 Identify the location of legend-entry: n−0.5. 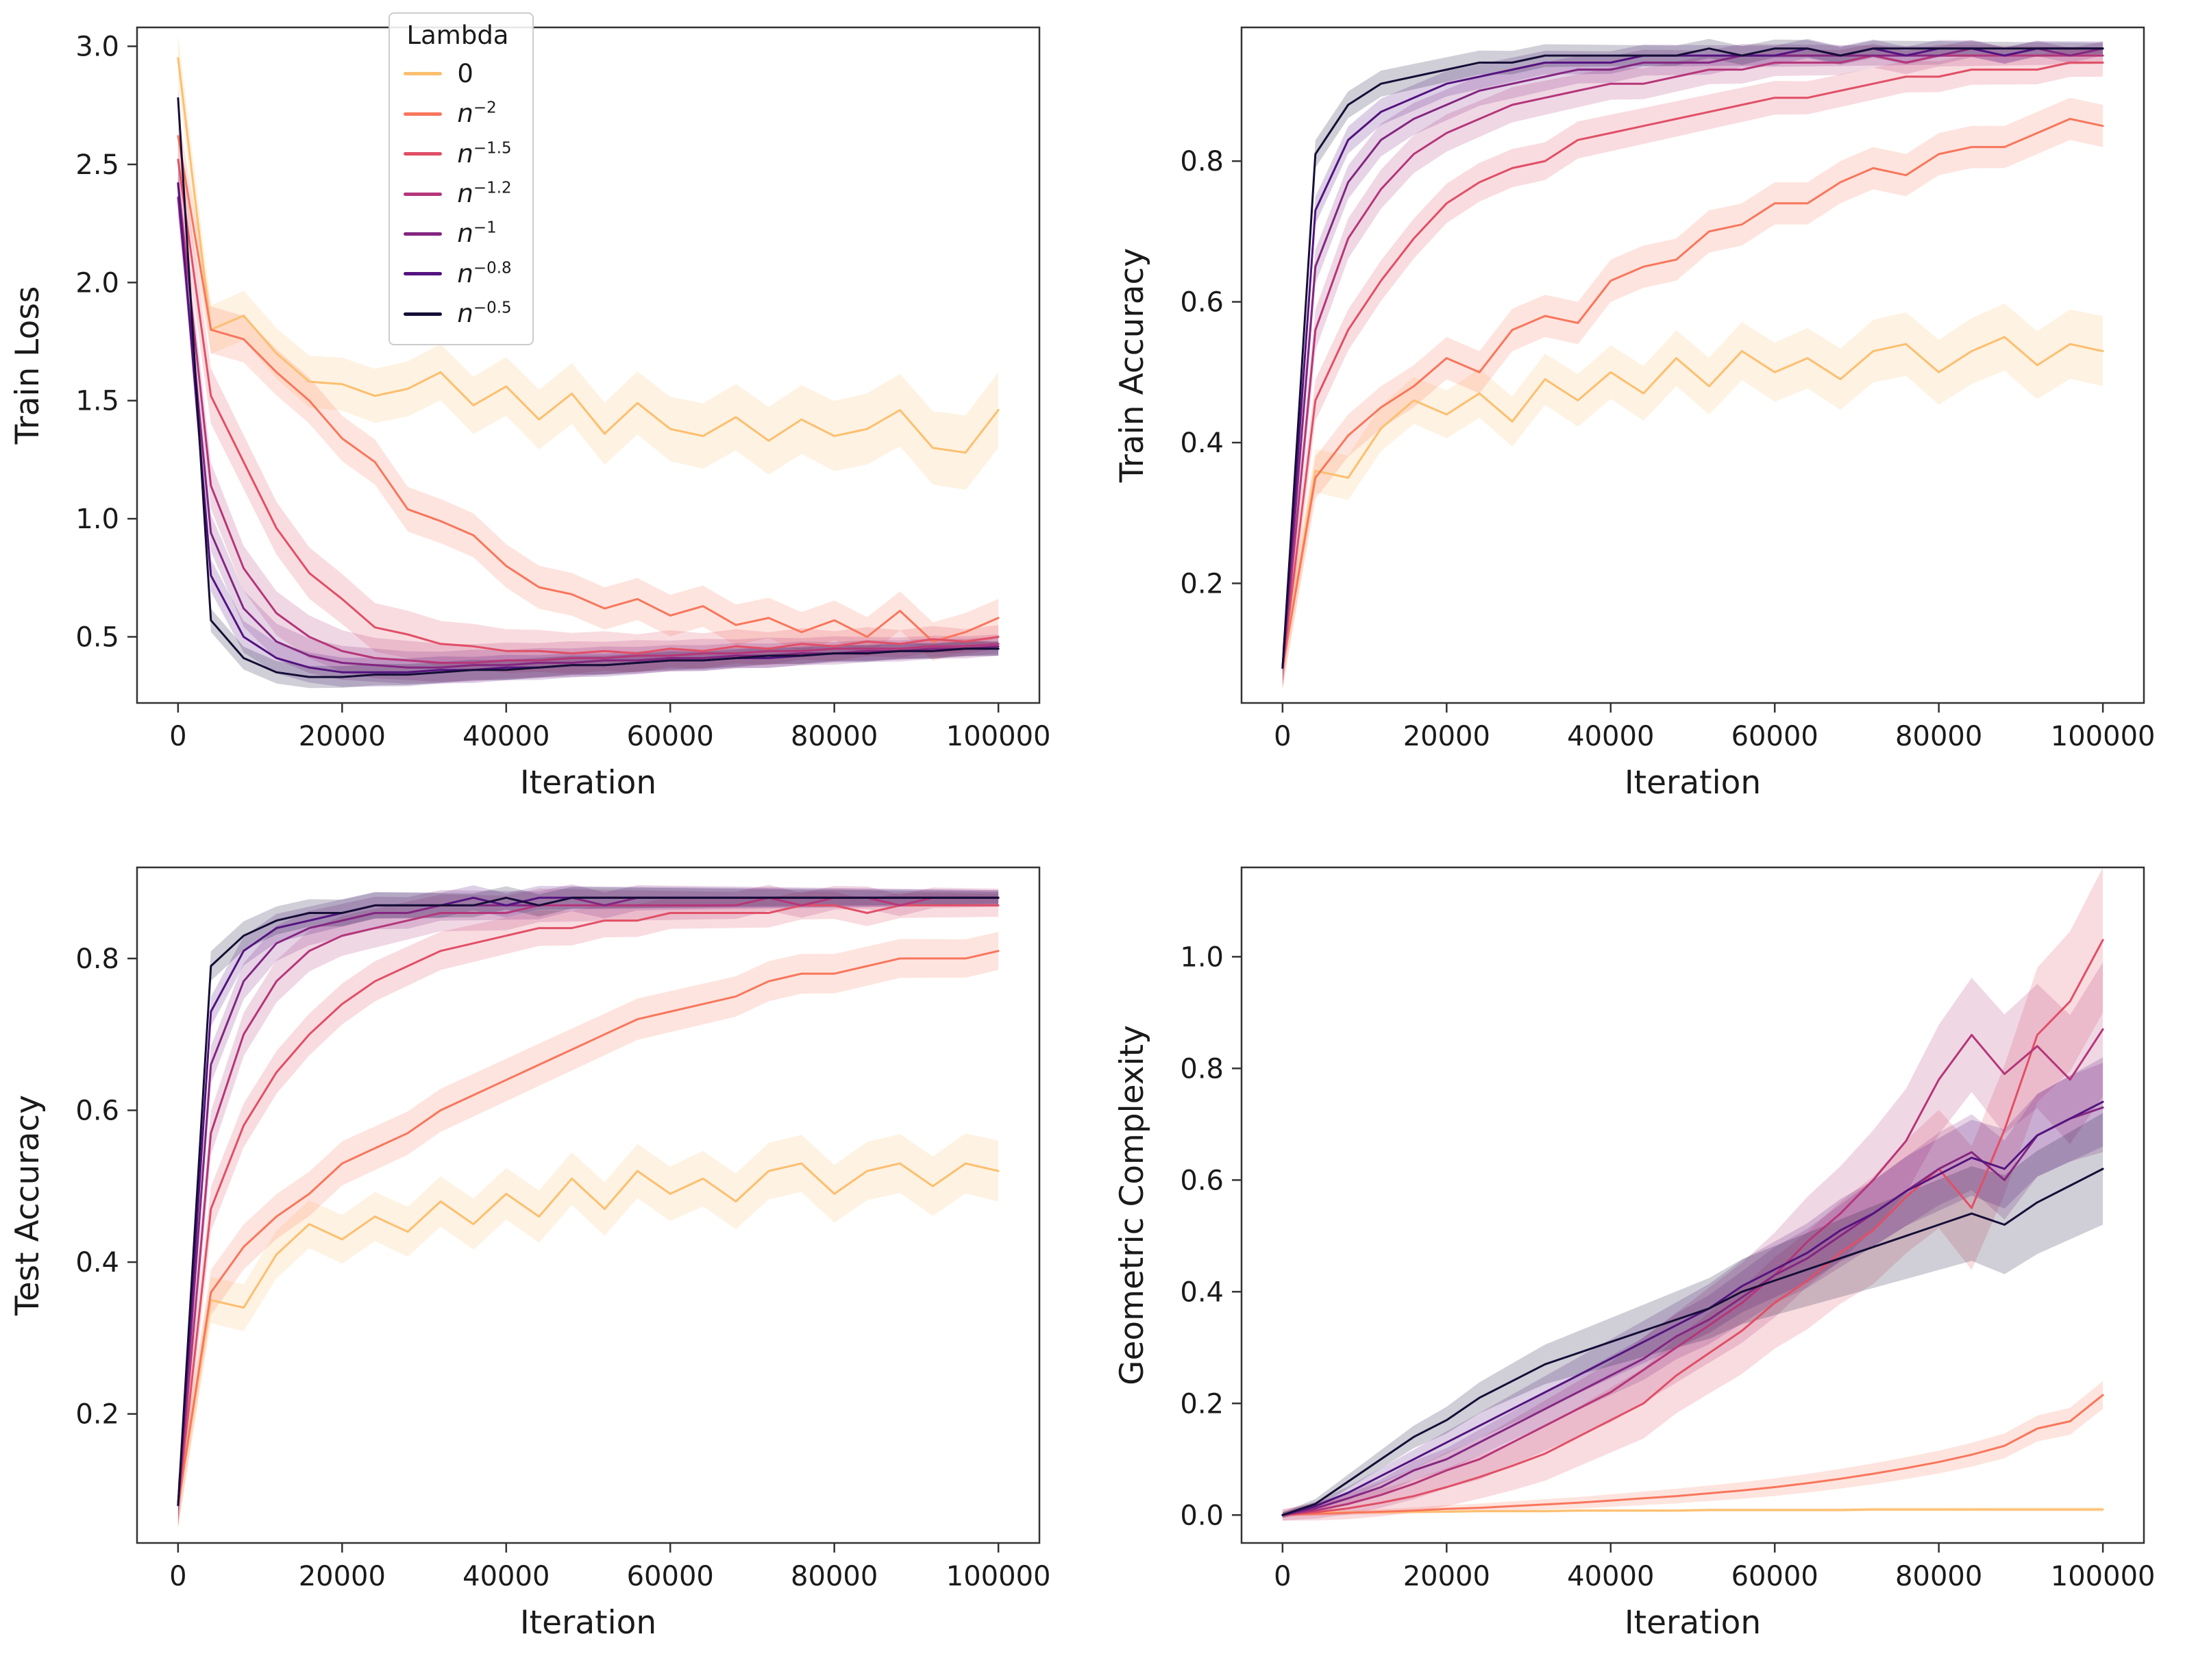
(458, 314).